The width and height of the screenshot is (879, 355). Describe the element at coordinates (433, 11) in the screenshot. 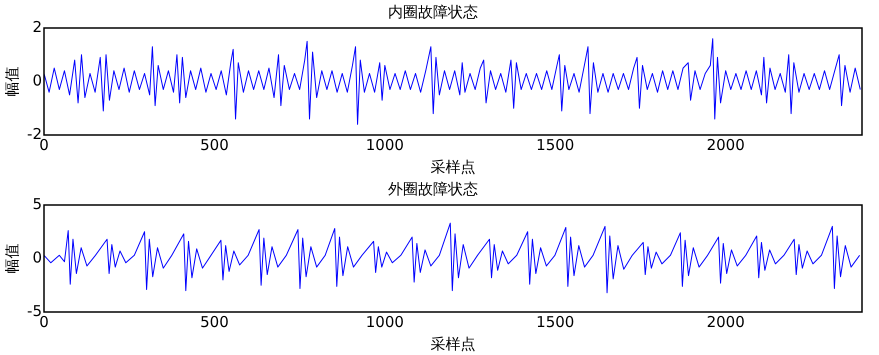

I see `chart-title: 内圈故障状态` at that location.